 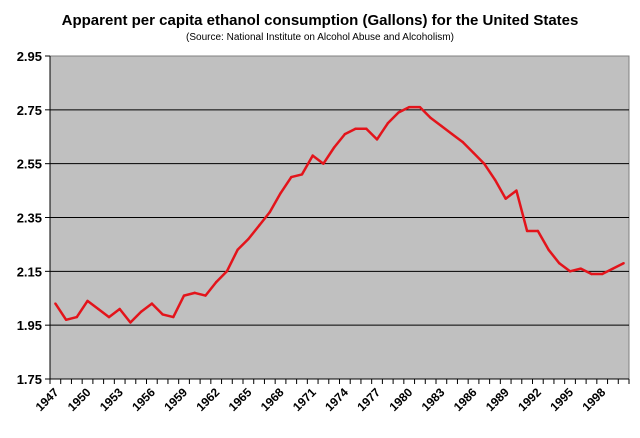 I want to click on x-tick-label: 1971, so click(x=304, y=399).